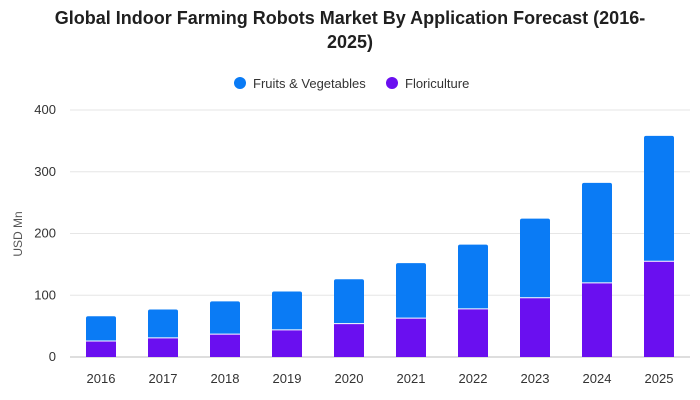 This screenshot has height=400, width=700. I want to click on bar-segment-fruits-vegetables-2021, so click(411, 291).